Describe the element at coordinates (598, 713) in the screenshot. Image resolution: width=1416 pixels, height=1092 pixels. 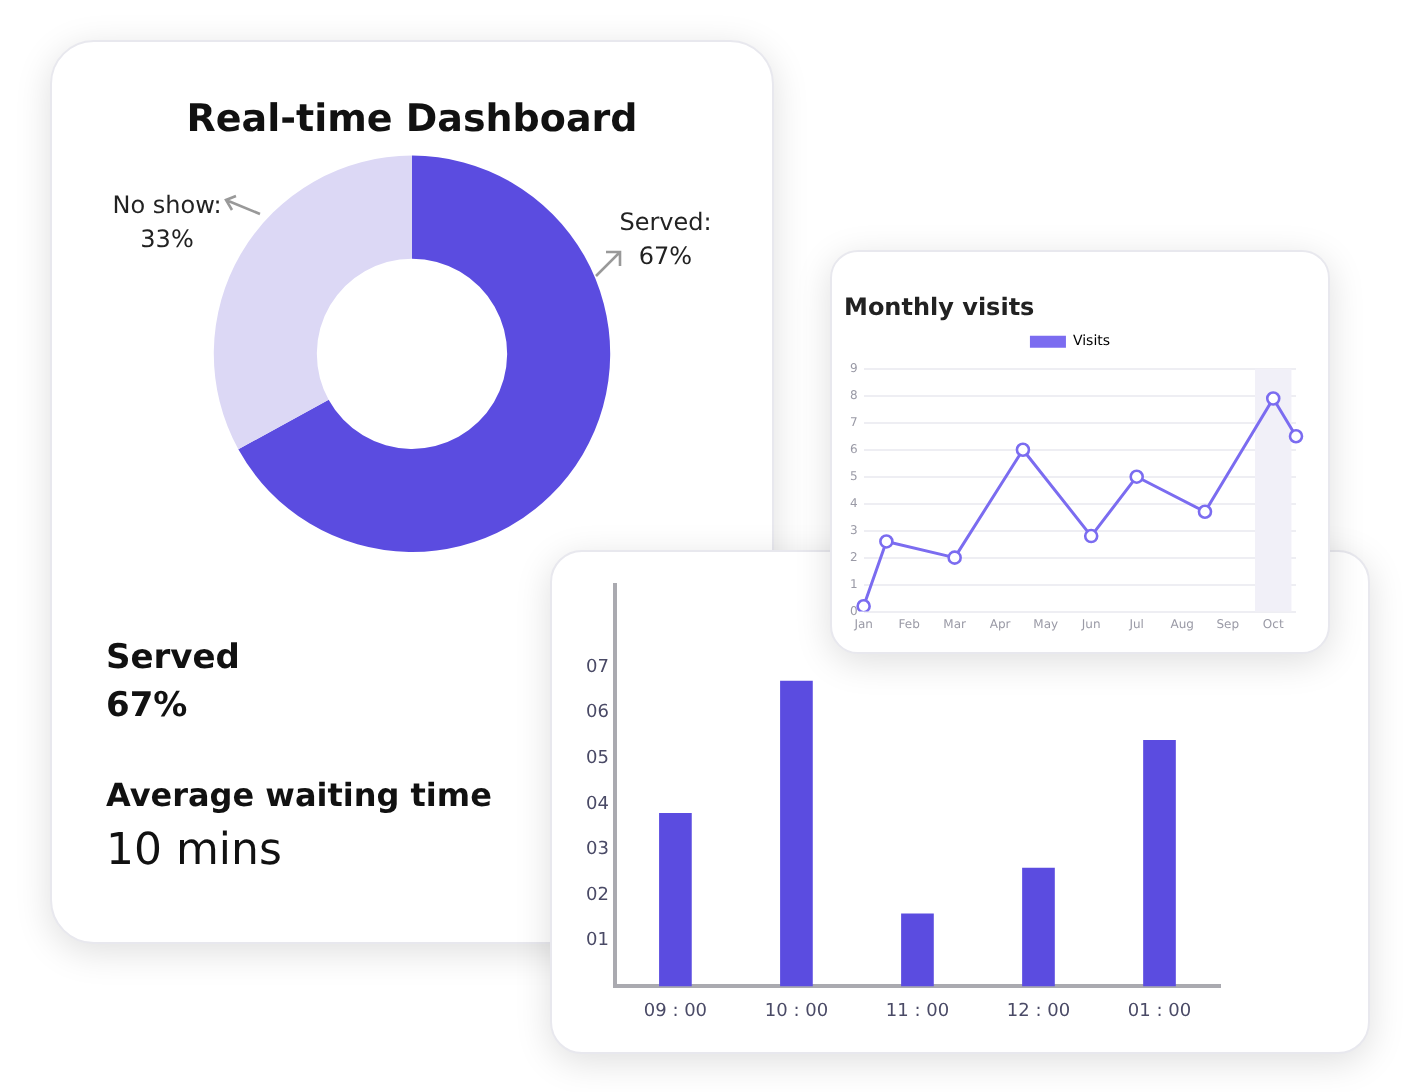
I see `y-tick-label: 06` at that location.